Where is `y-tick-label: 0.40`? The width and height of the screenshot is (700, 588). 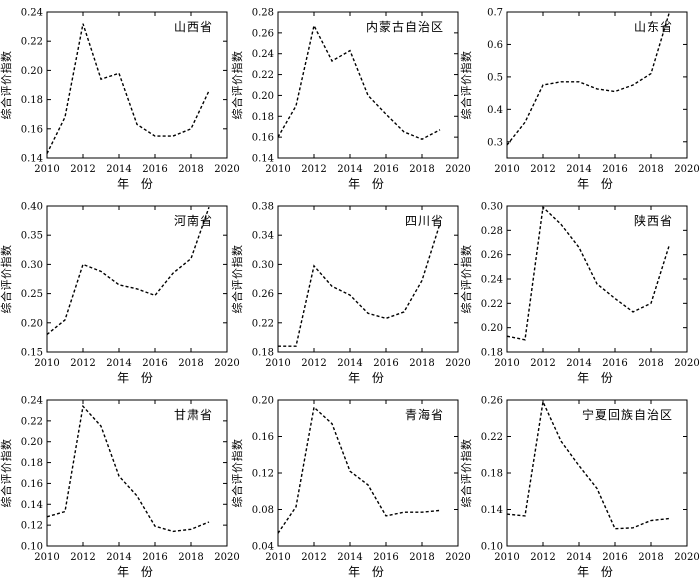 y-tick-label: 0.40 is located at coordinates (32, 207).